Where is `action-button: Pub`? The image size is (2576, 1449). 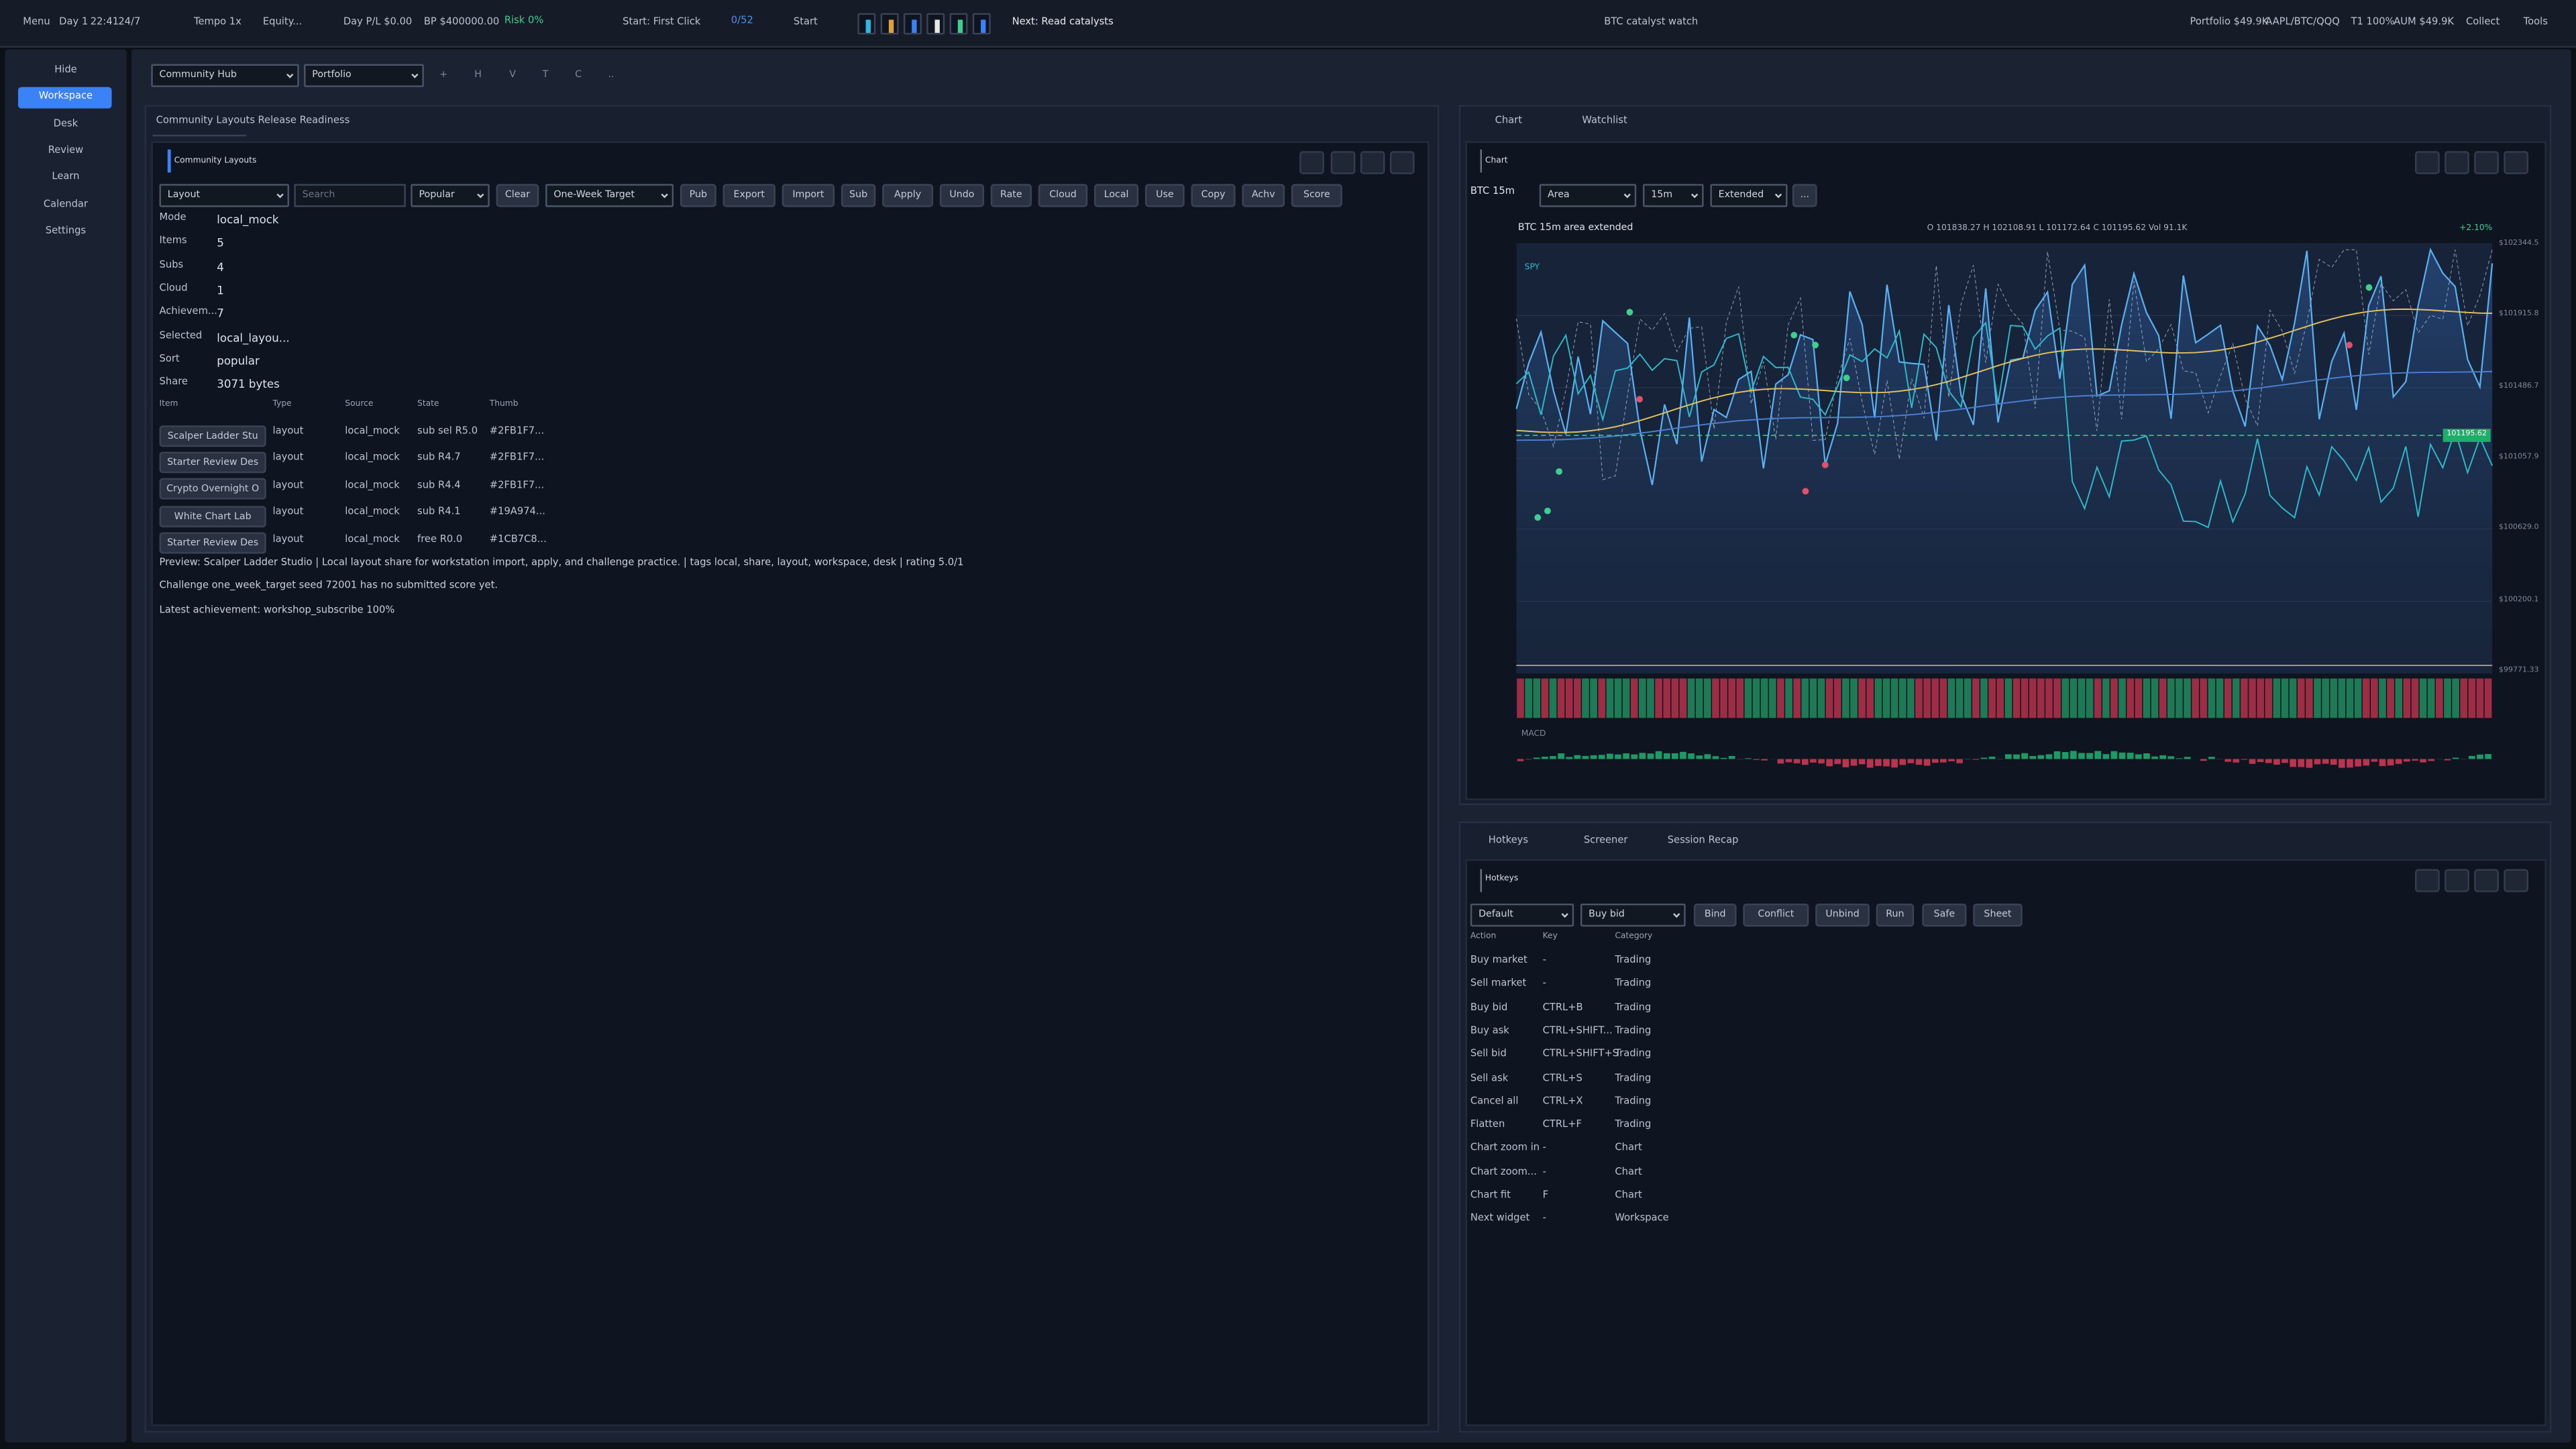
action-button: Pub is located at coordinates (698, 195).